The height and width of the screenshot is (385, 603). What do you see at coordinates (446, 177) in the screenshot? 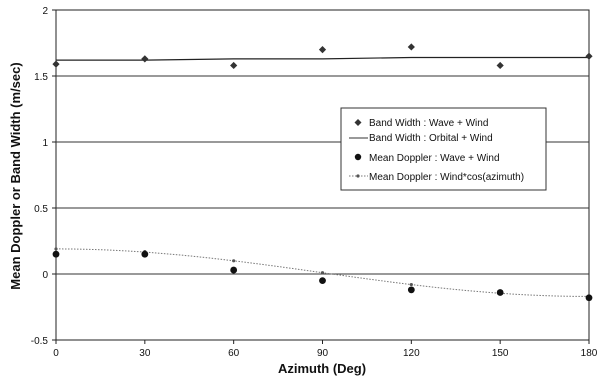
I see `legend-label: Mean Doppler : Wind*cos(azimuth)` at bounding box center [446, 177].